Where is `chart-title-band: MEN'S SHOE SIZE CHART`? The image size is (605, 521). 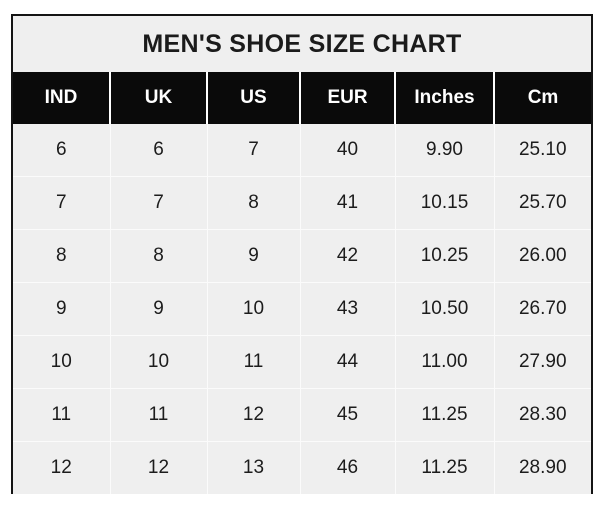 chart-title-band: MEN'S SHOE SIZE CHART is located at coordinates (302, 44).